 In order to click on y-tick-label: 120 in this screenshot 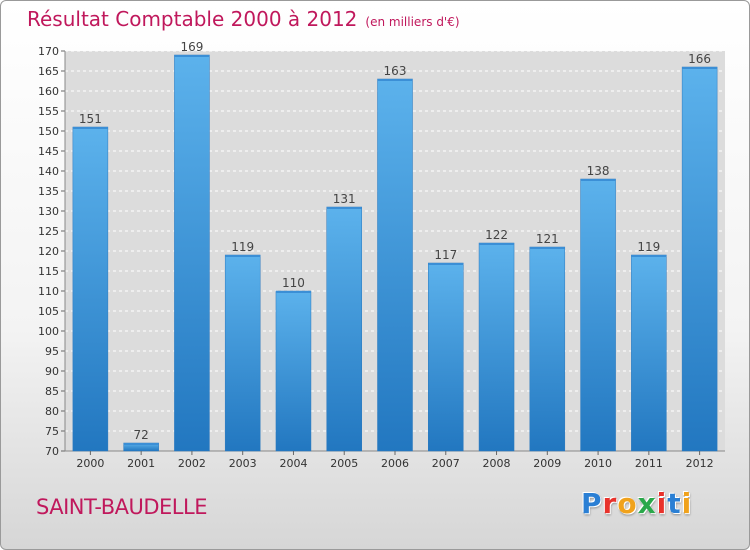, I will do `click(48, 251)`.